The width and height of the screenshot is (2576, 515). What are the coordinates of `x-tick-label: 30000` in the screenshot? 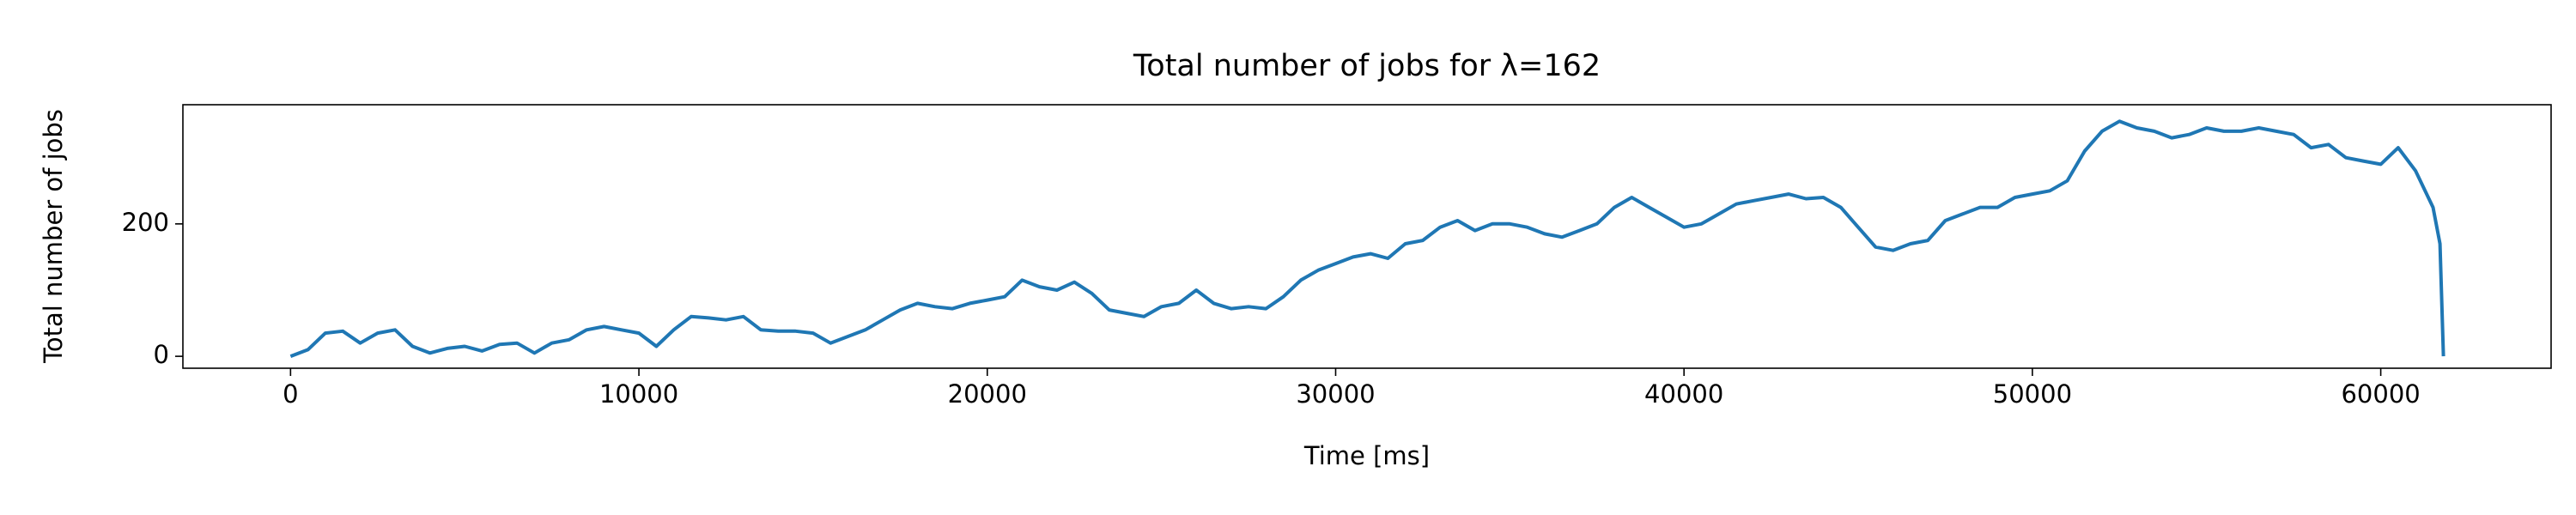 It's located at (1335, 394).